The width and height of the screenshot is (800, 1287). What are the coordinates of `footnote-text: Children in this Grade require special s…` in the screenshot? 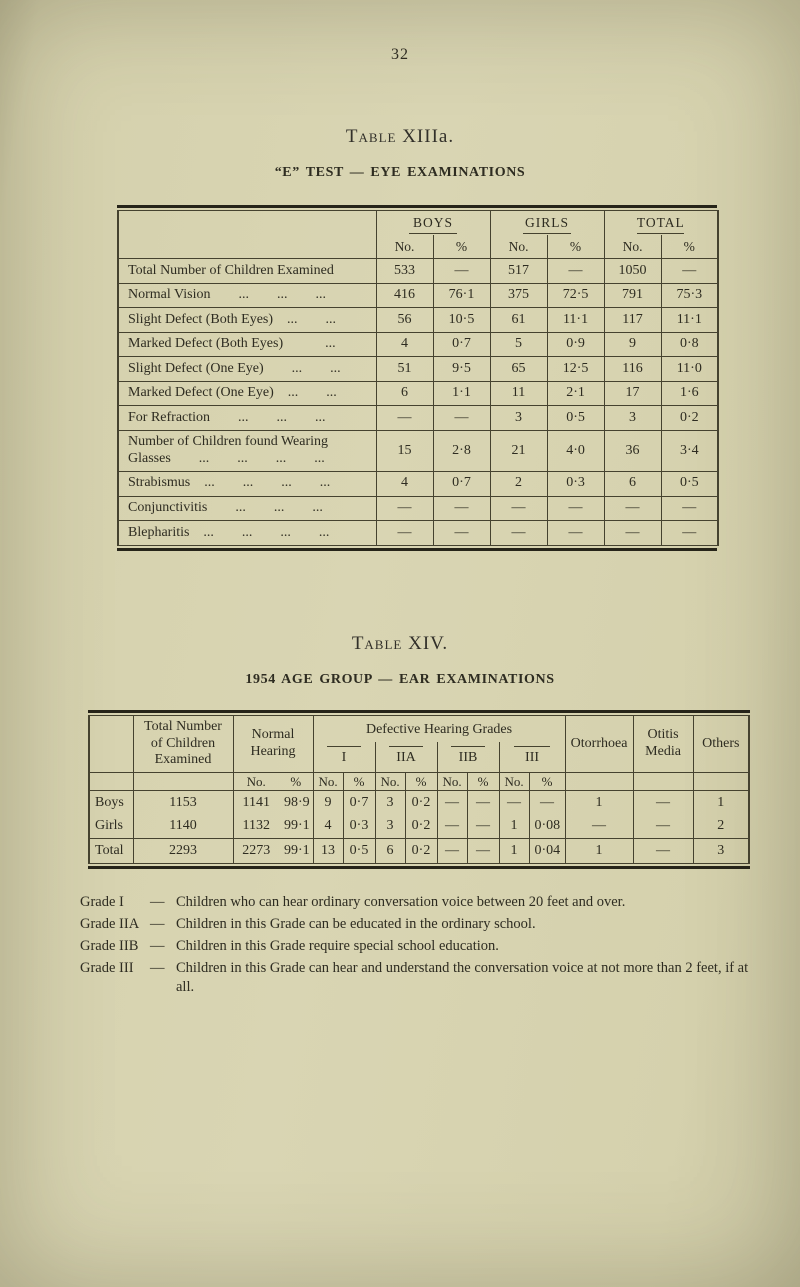 It's located at (337, 946).